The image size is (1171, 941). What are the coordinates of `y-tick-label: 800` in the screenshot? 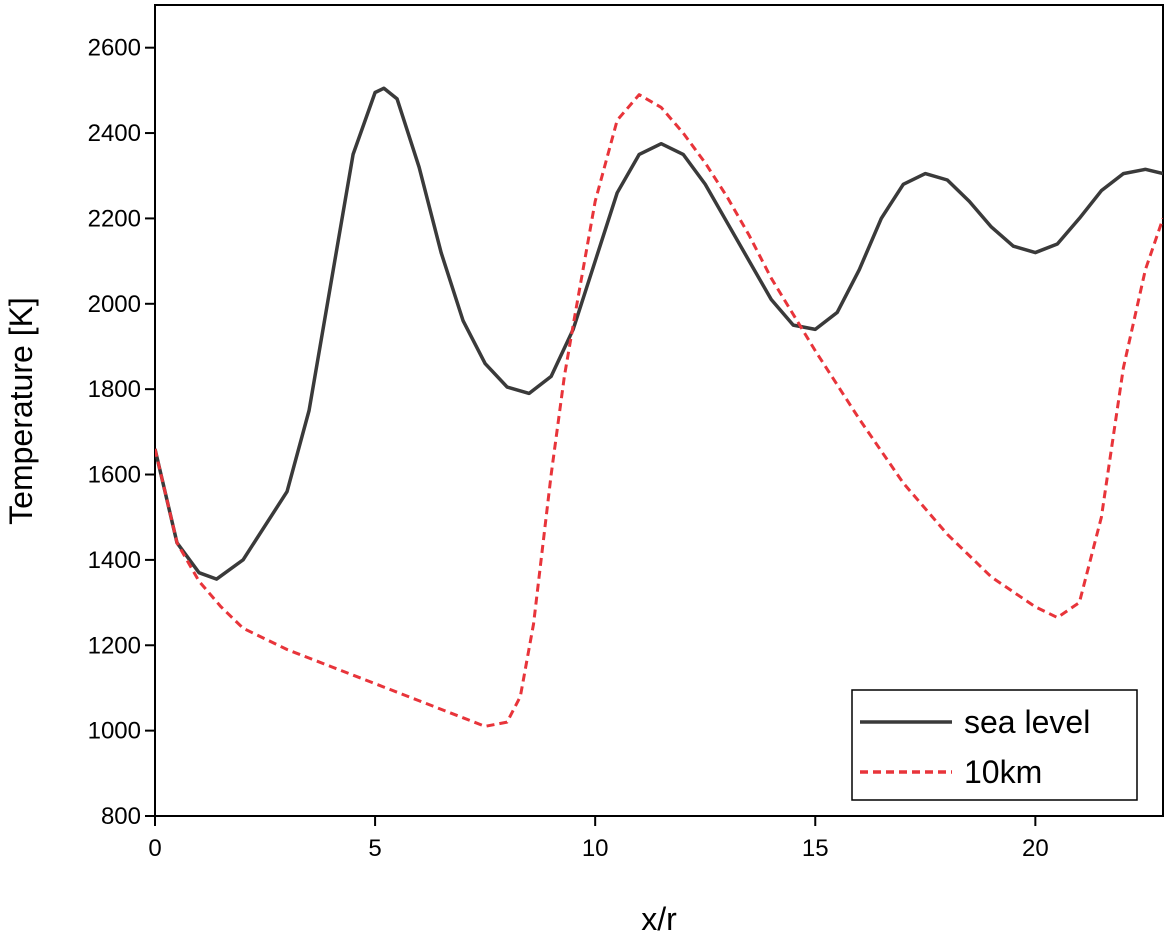 It's located at (121, 816).